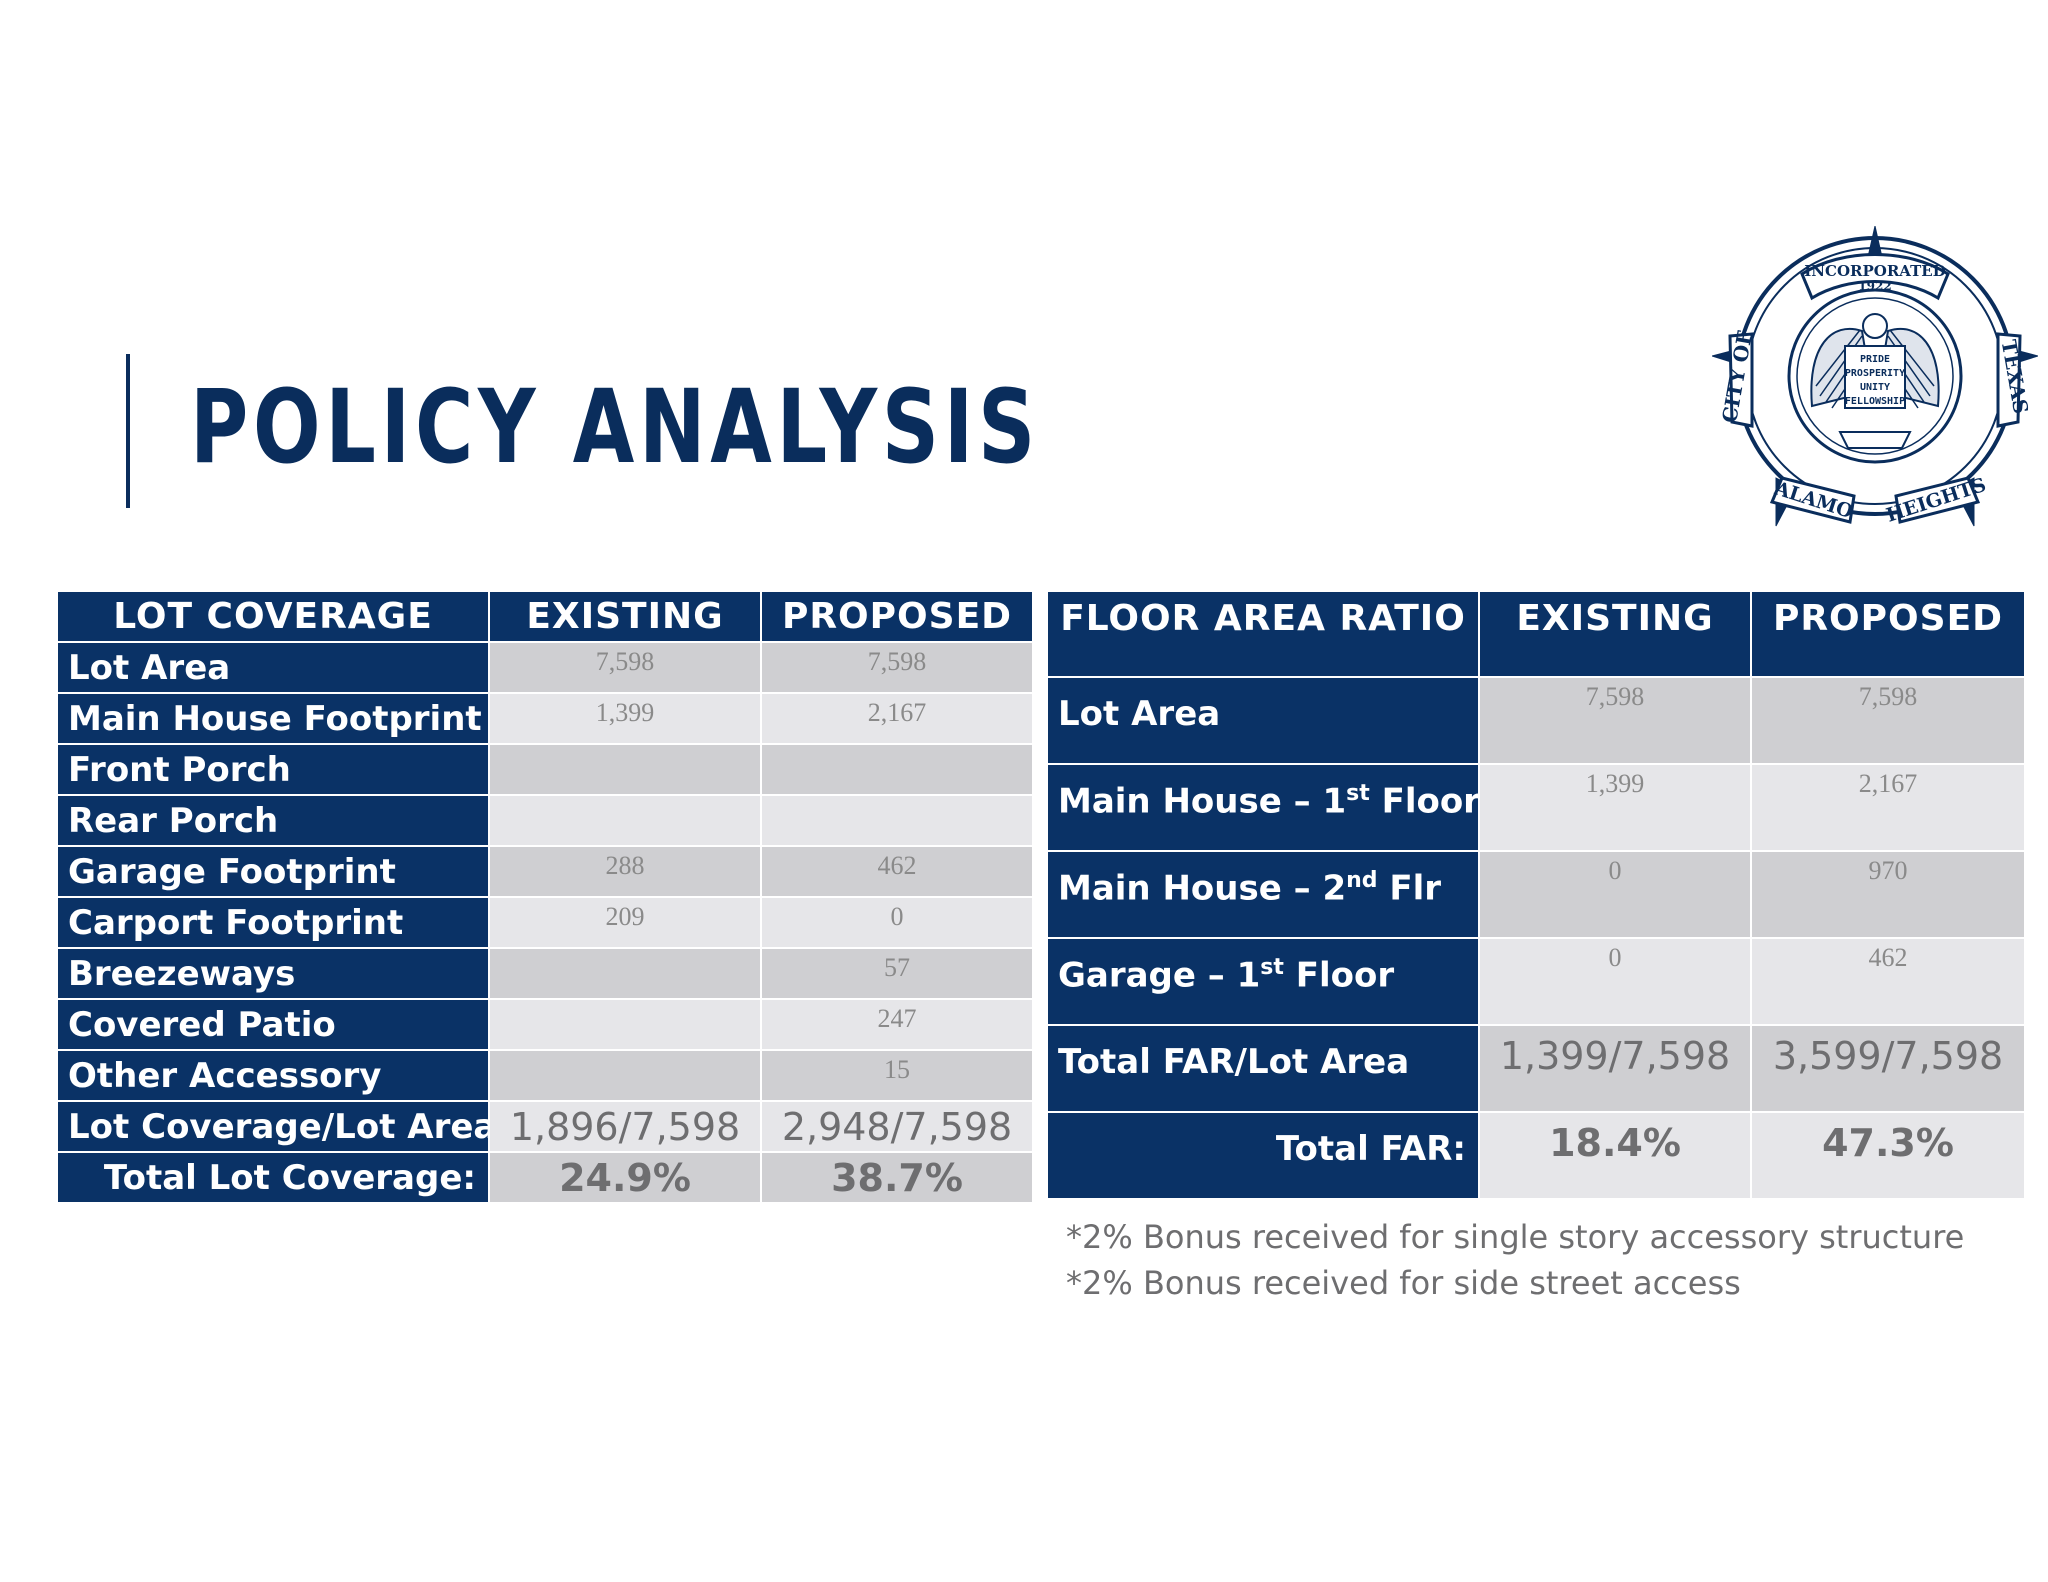 The width and height of the screenshot is (2048, 1582). Describe the element at coordinates (897, 1075) in the screenshot. I see `proposed-value: 15` at that location.